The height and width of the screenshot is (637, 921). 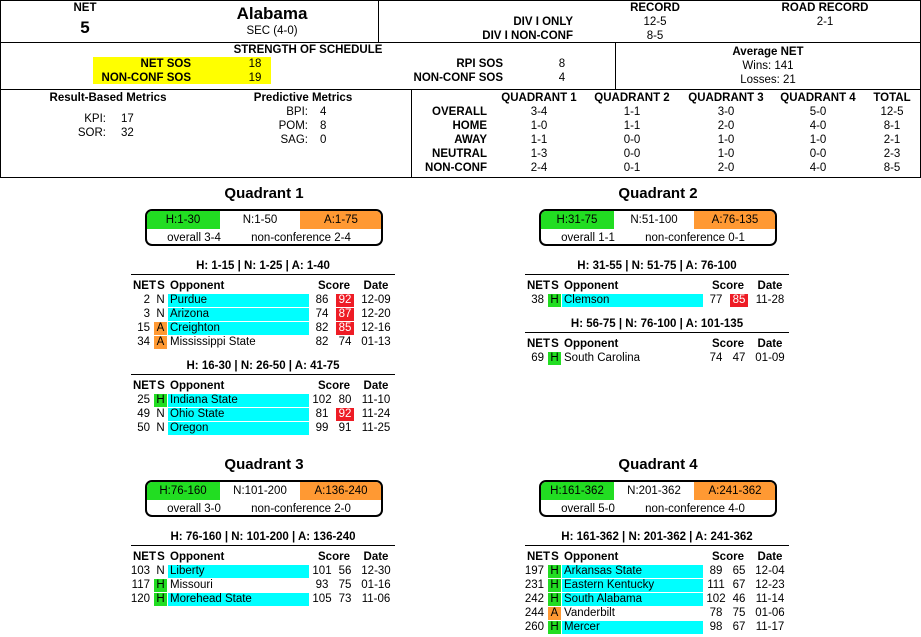 I want to click on neutral-range: N:101-200, so click(x=260, y=491).